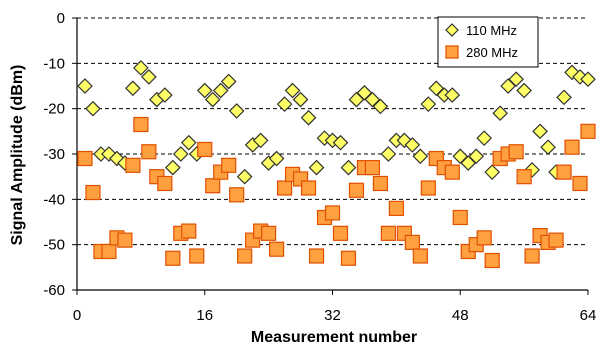 This screenshot has height=348, width=600. I want to click on x-tick-label: 32, so click(332, 315).